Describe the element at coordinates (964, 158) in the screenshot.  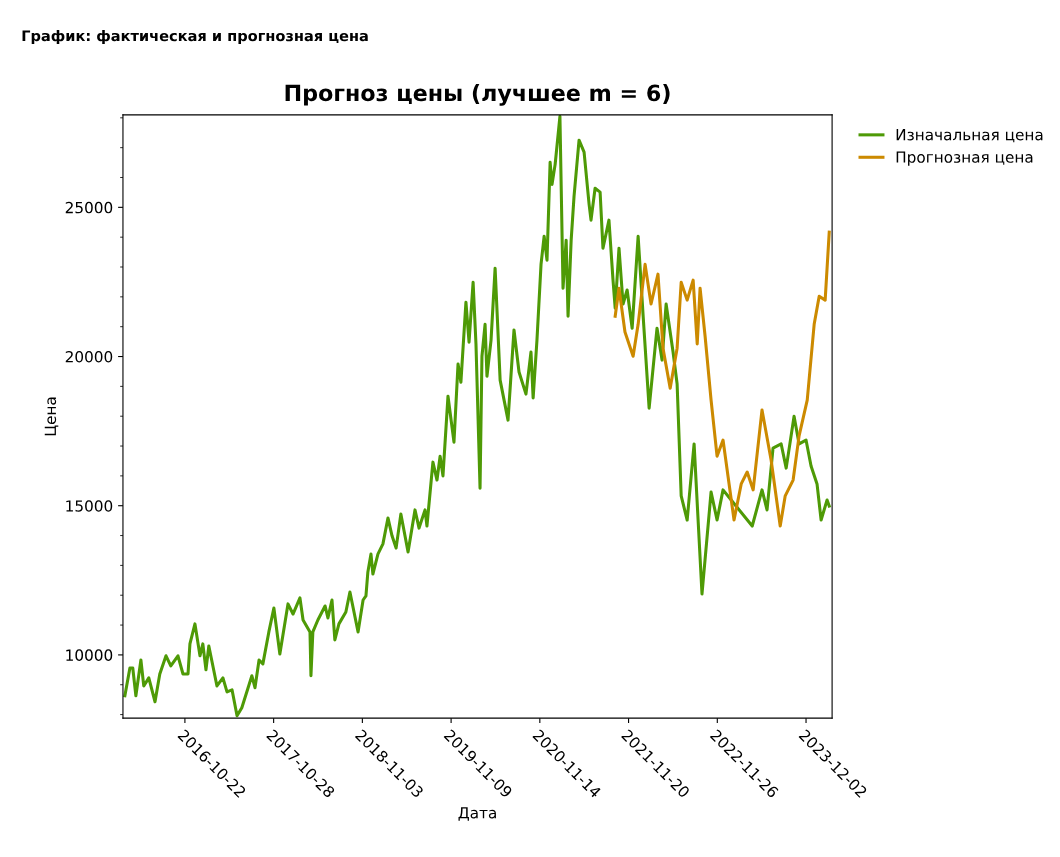
I see `legend-label: Прогнозная цена` at that location.